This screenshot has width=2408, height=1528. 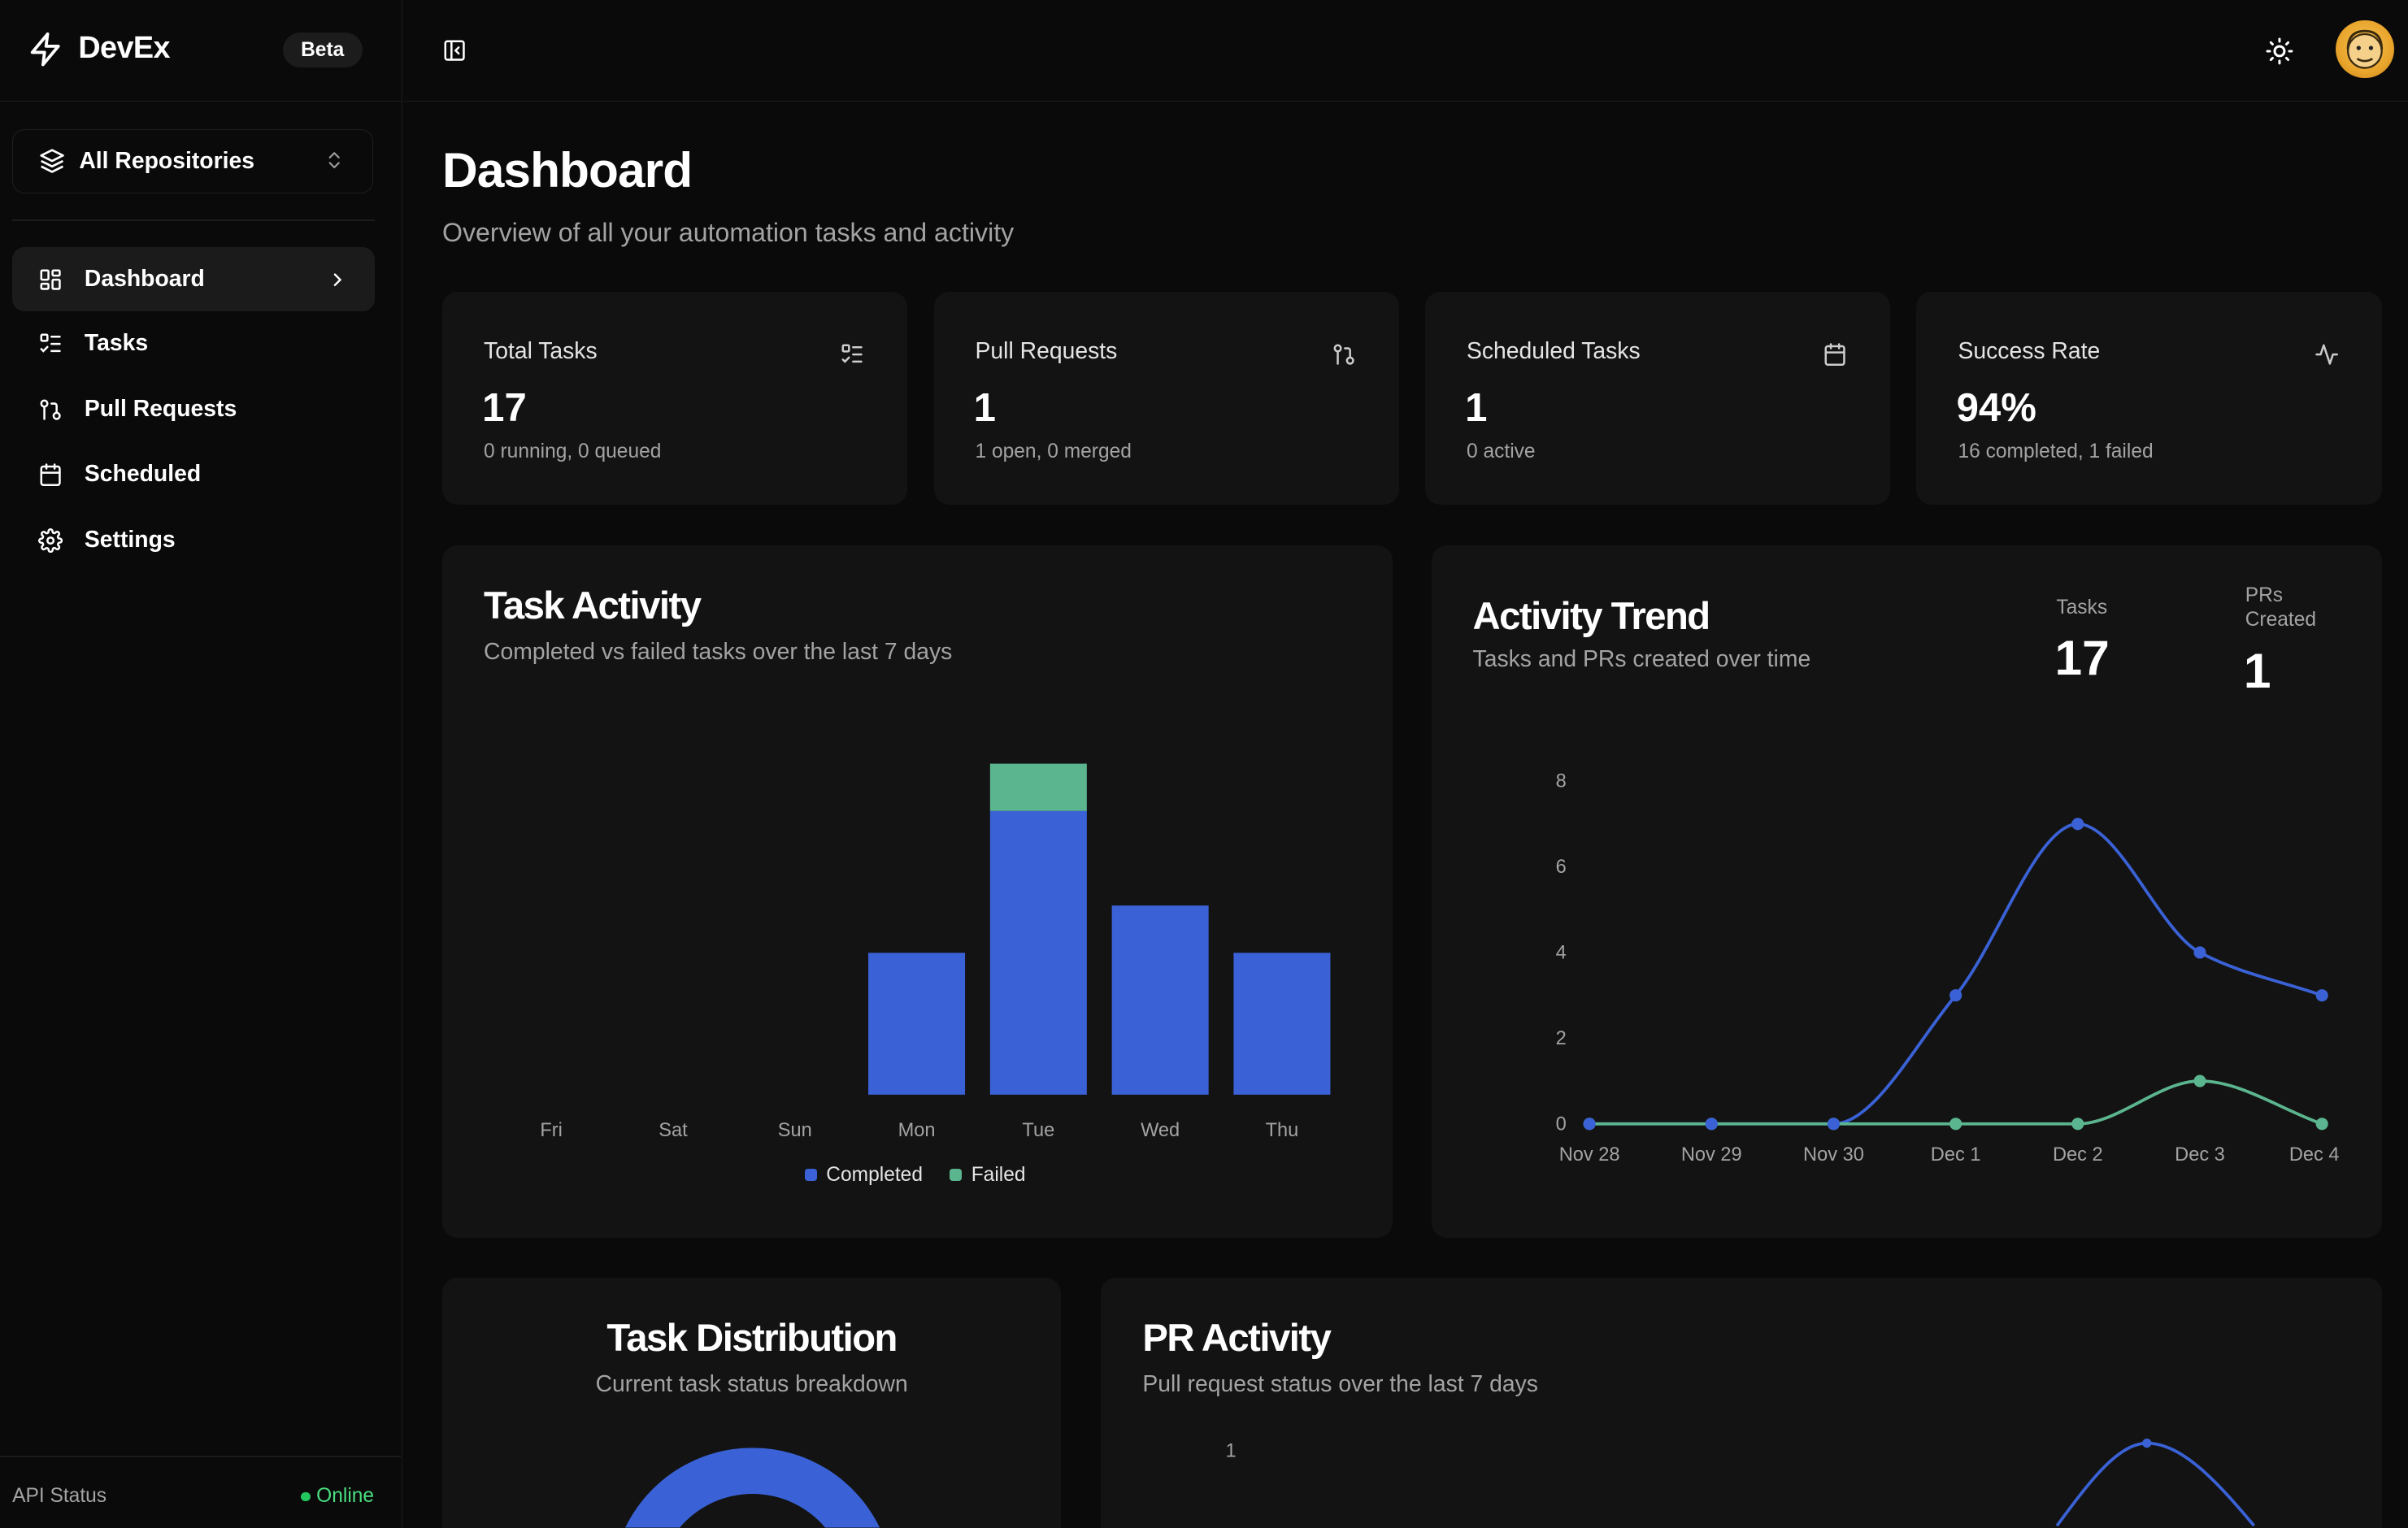 I want to click on layers-icon, so click(x=52, y=161).